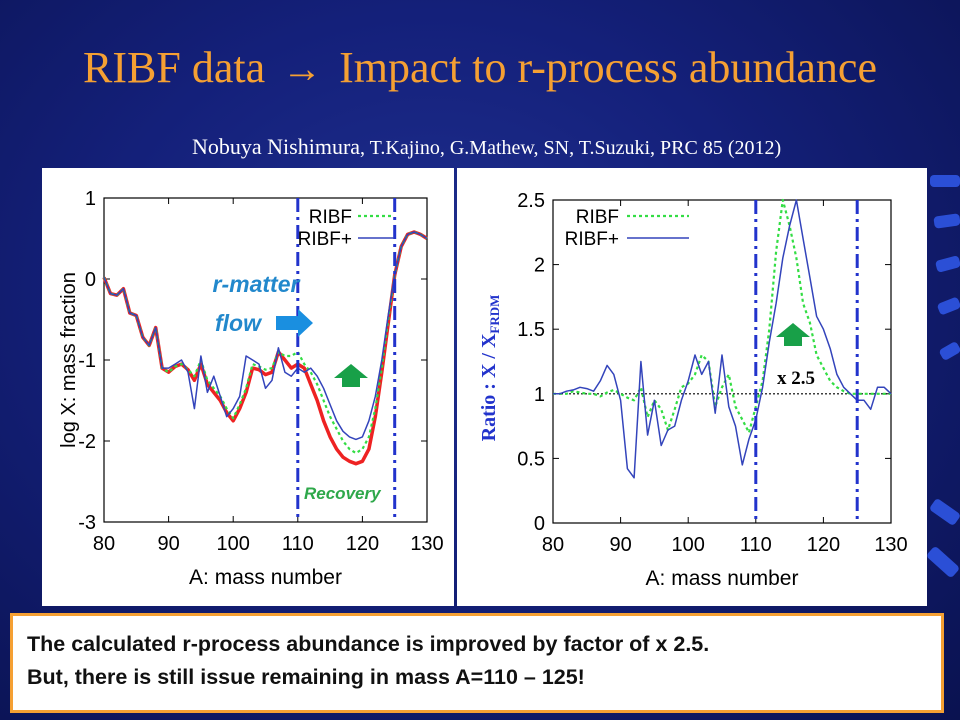 This screenshot has width=960, height=720. What do you see at coordinates (276, 146) in the screenshot?
I see `citation-lead-author: Nobuya Nishimura` at bounding box center [276, 146].